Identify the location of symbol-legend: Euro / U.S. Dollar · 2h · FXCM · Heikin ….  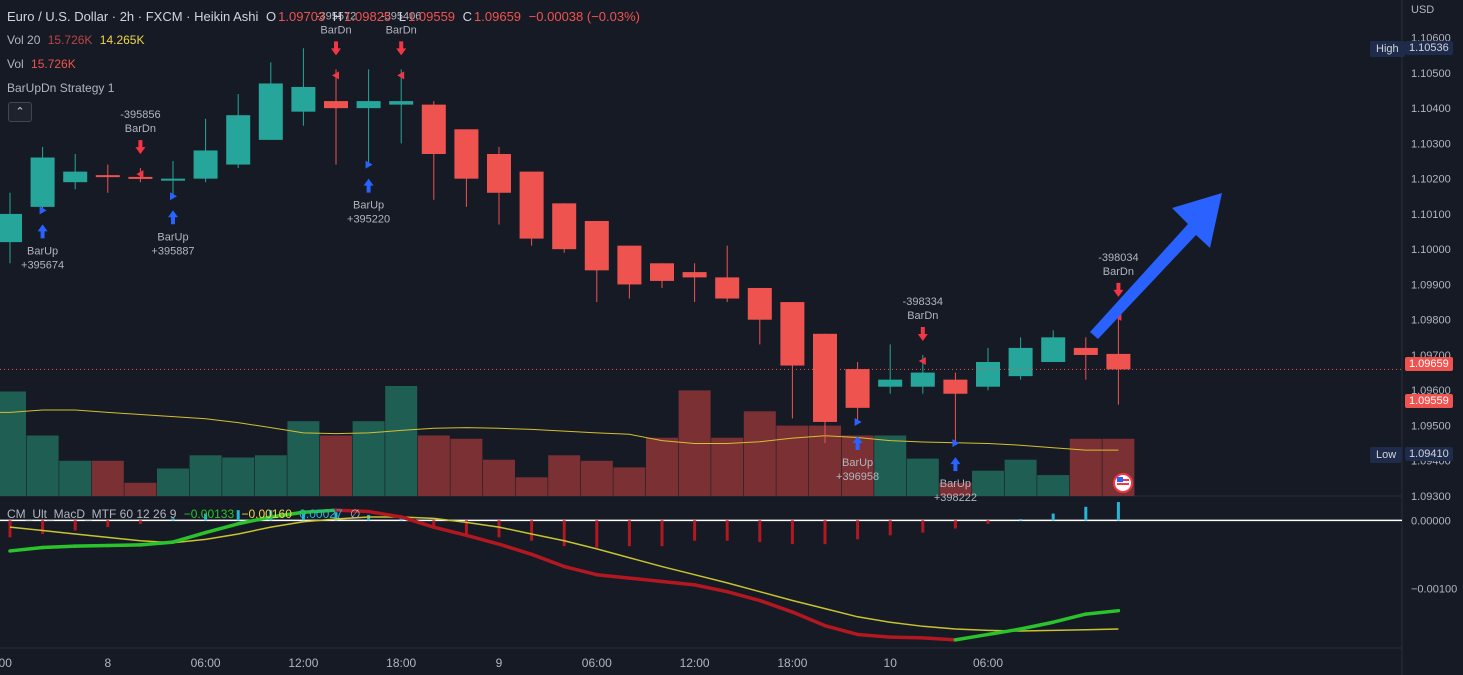
(325, 16).